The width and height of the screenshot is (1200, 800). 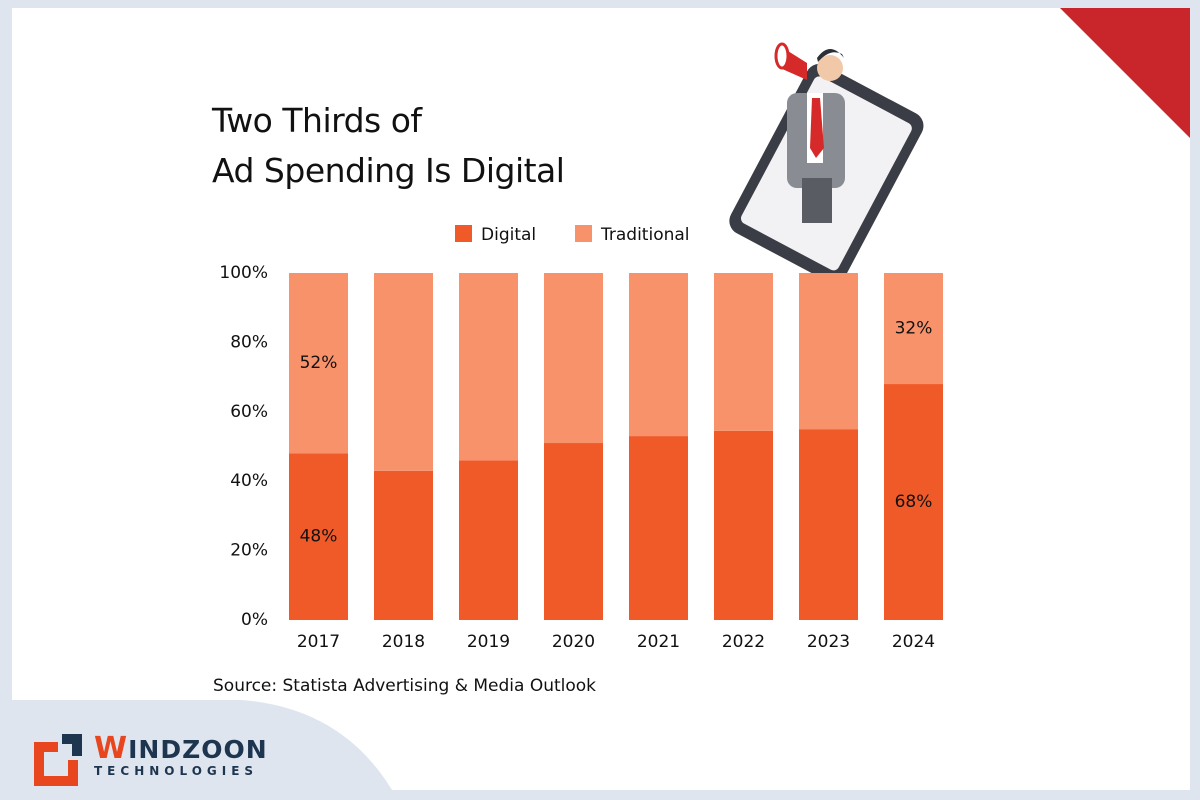 I want to click on y-tick-label: 80%, so click(x=249, y=342).